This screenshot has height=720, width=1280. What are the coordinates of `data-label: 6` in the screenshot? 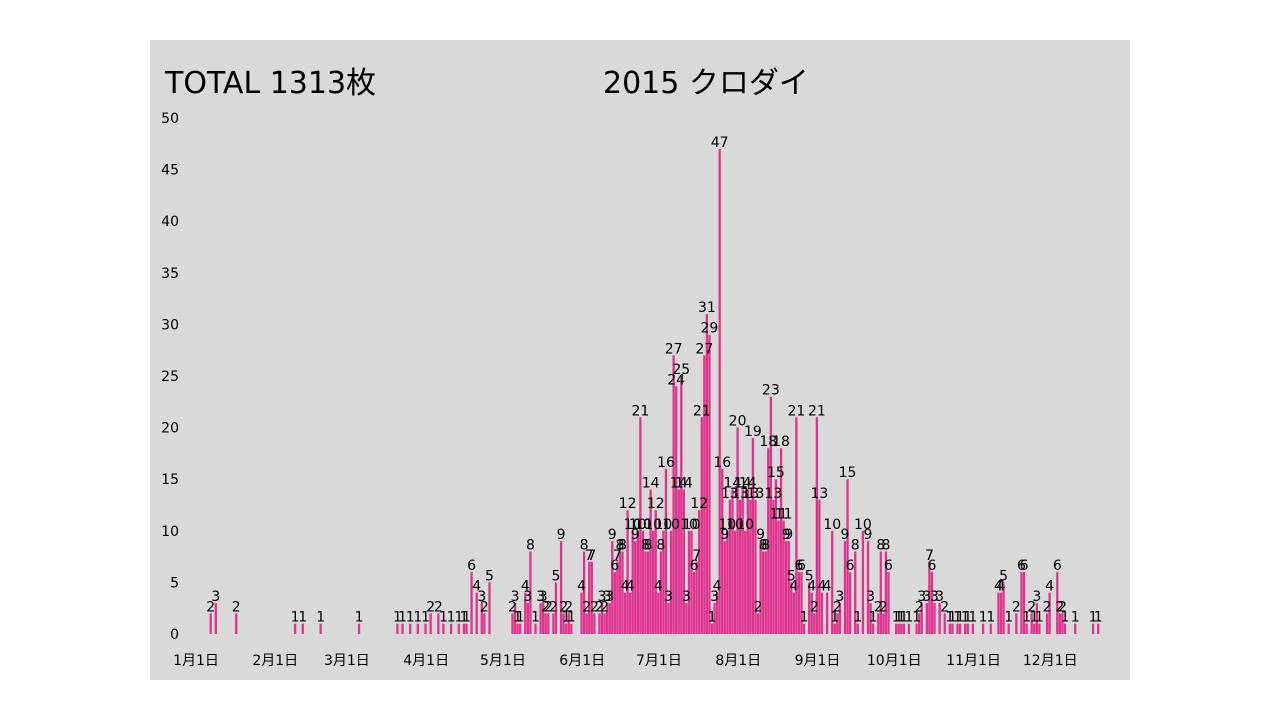 It's located at (850, 566).